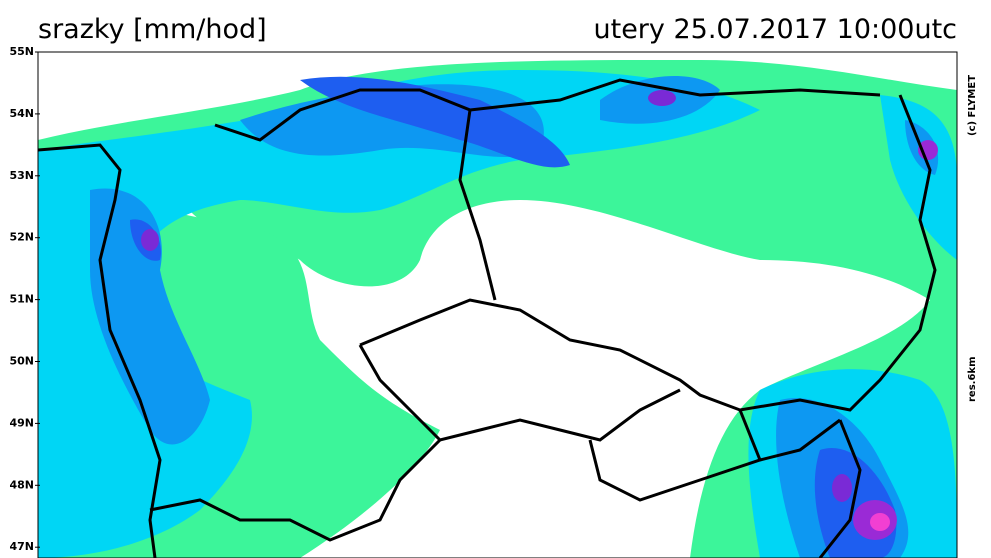 The height and width of the screenshot is (558, 991). Describe the element at coordinates (21, 422) in the screenshot. I see `lat-label: 49N` at that location.